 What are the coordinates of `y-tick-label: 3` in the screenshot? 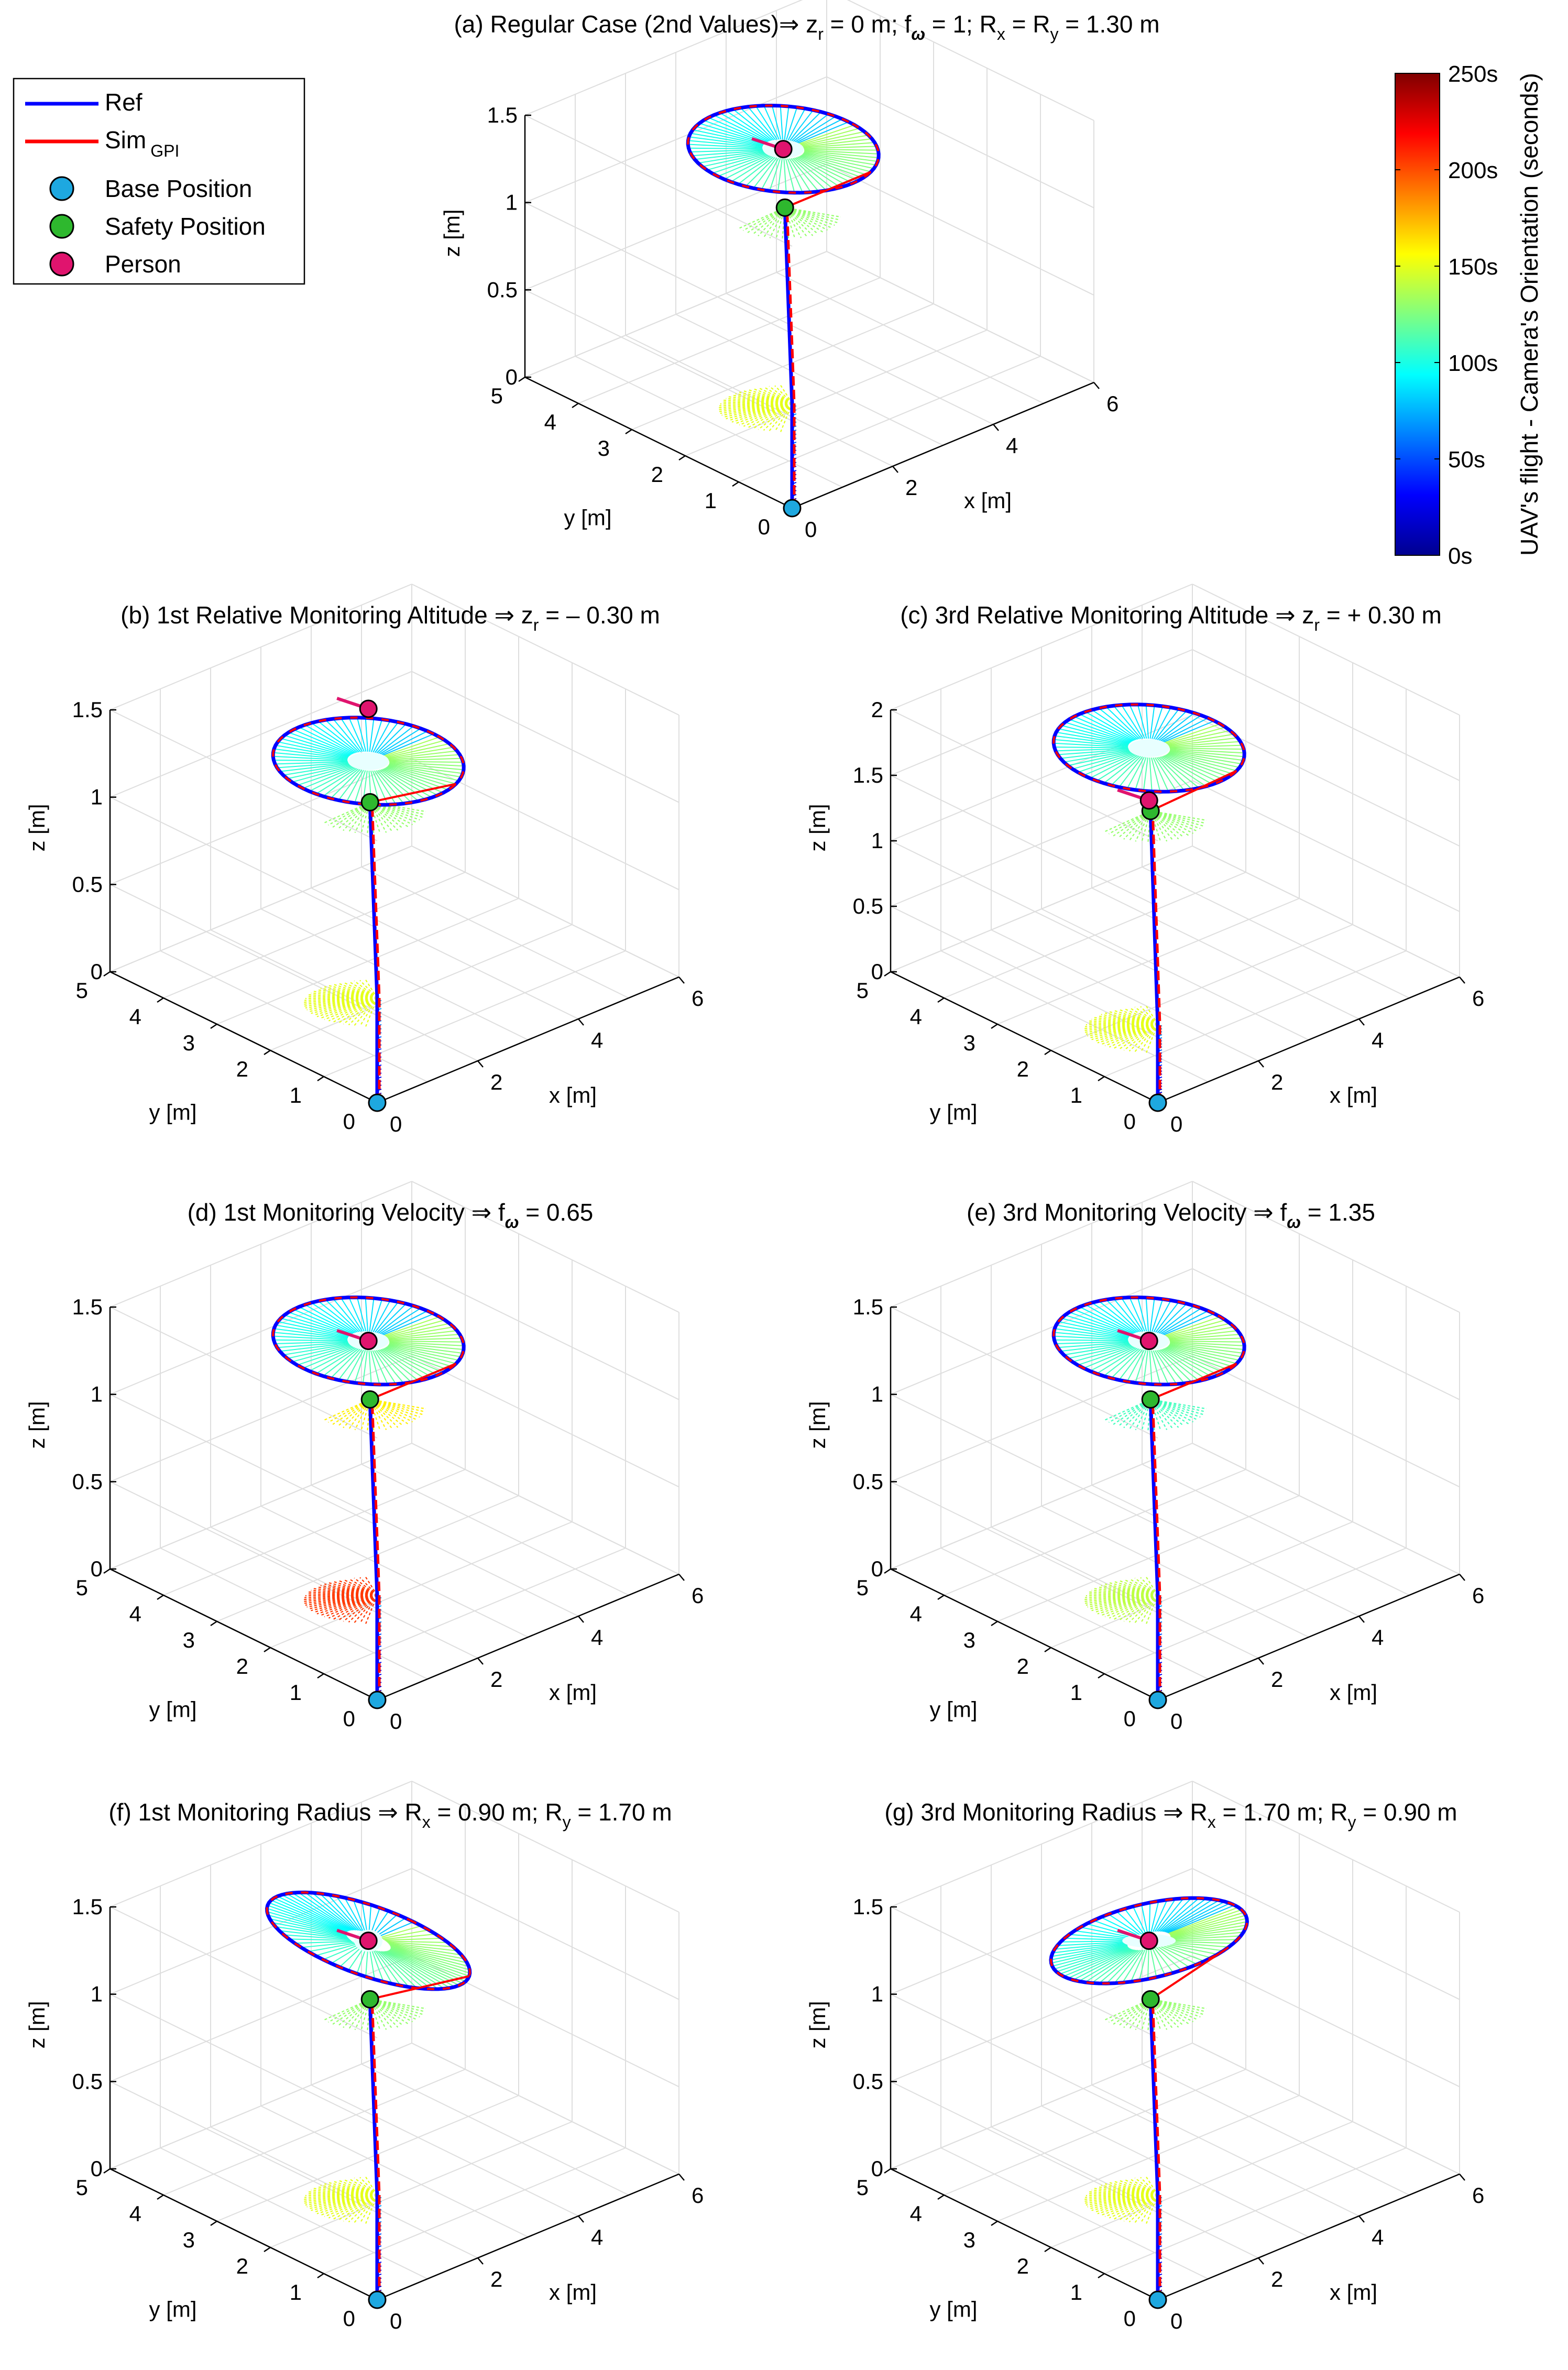 It's located at (189, 1042).